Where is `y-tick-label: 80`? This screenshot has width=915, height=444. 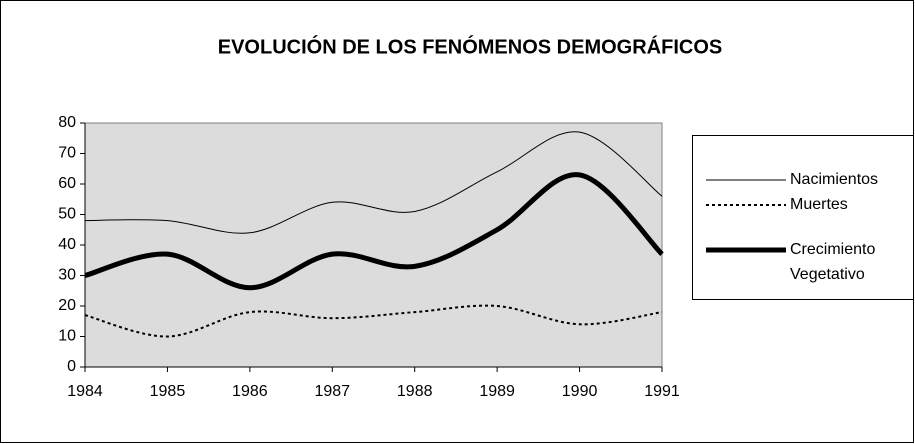 y-tick-label: 80 is located at coordinates (67, 122).